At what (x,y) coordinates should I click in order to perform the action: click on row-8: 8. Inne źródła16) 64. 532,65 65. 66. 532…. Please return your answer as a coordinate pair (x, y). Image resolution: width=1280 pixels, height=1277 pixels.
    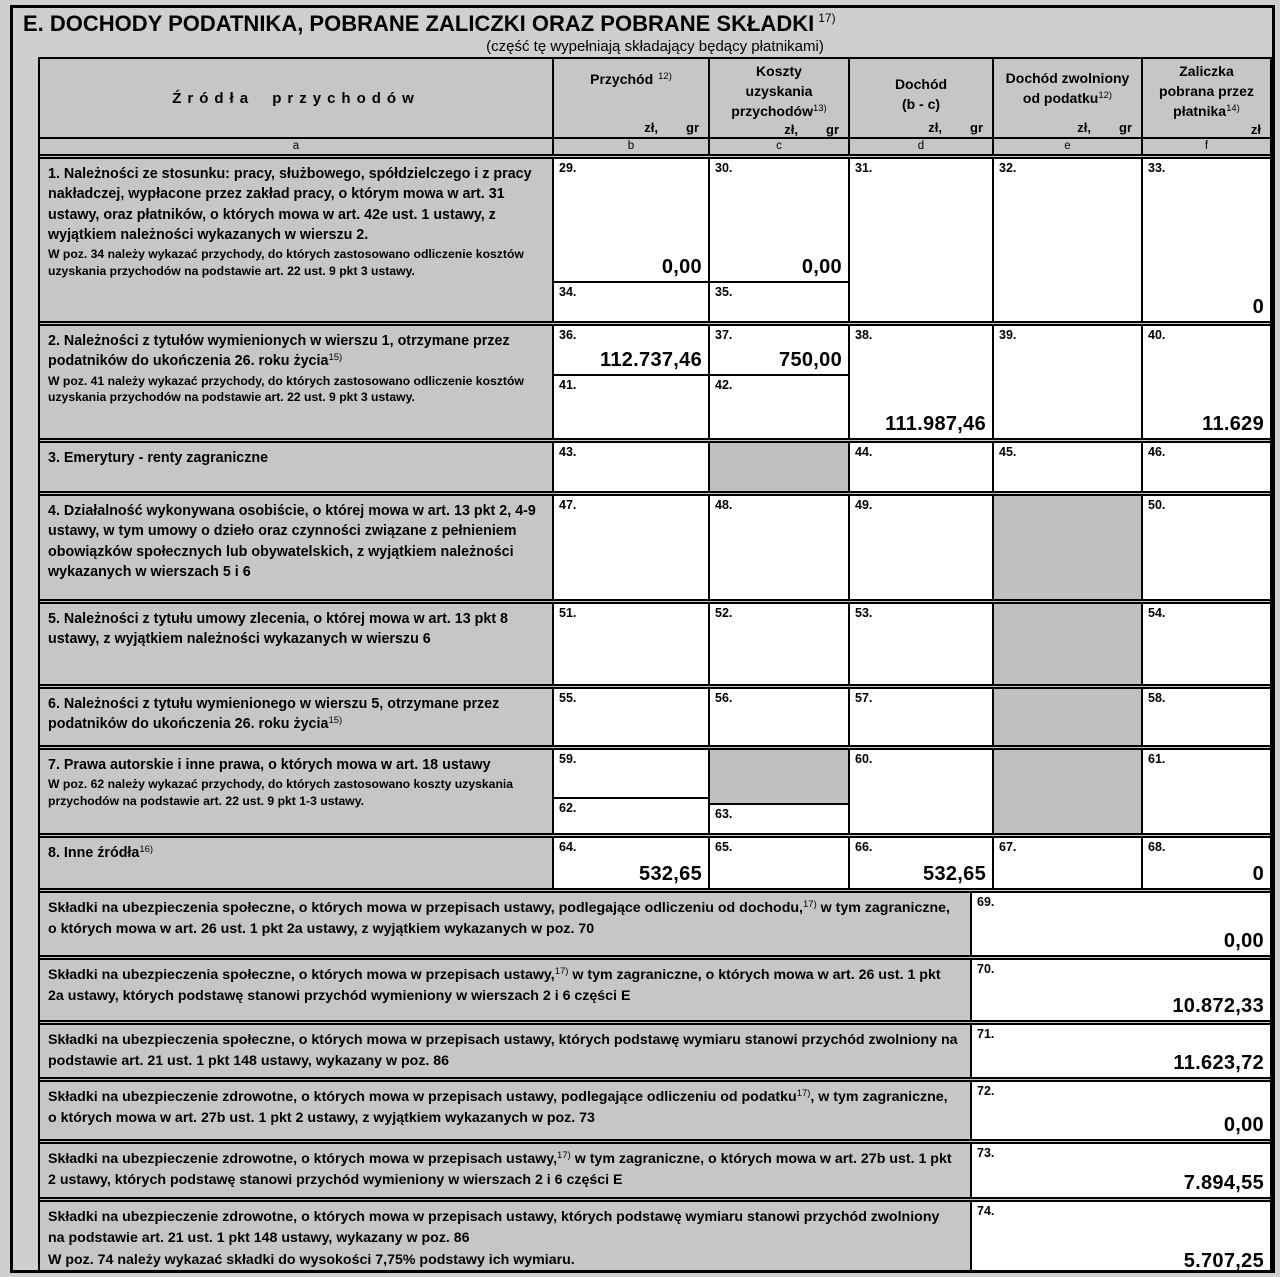
    Looking at the image, I should click on (655, 860).